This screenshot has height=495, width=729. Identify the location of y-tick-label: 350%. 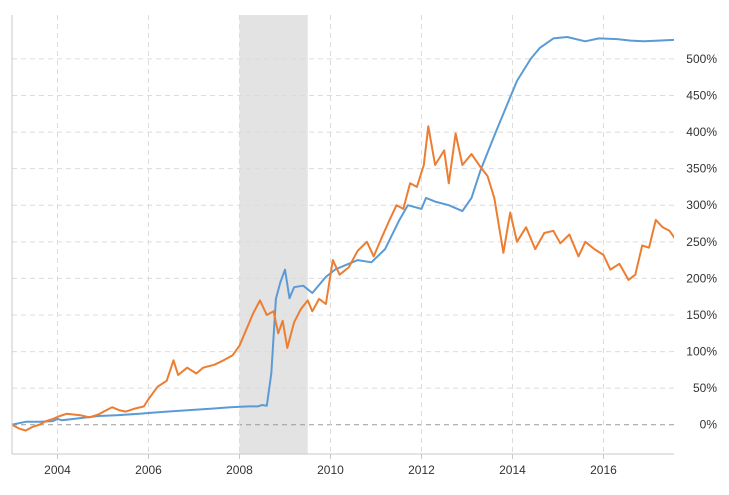
(701, 169).